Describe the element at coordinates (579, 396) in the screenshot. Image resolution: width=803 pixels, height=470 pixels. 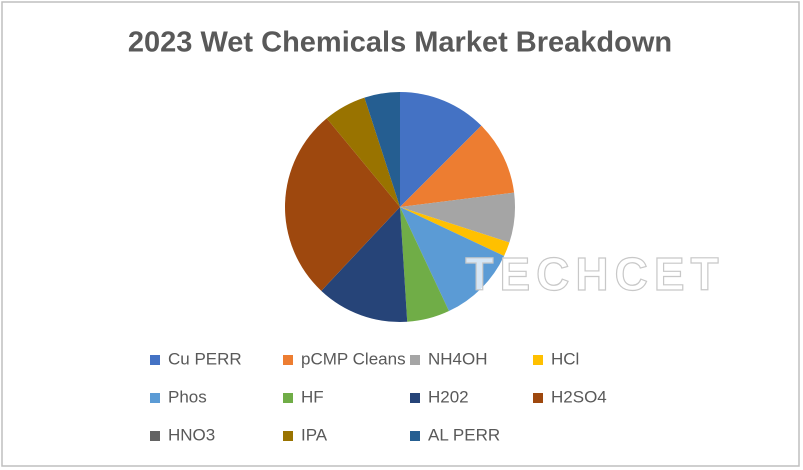
I see `legend-label: H2SO4` at that location.